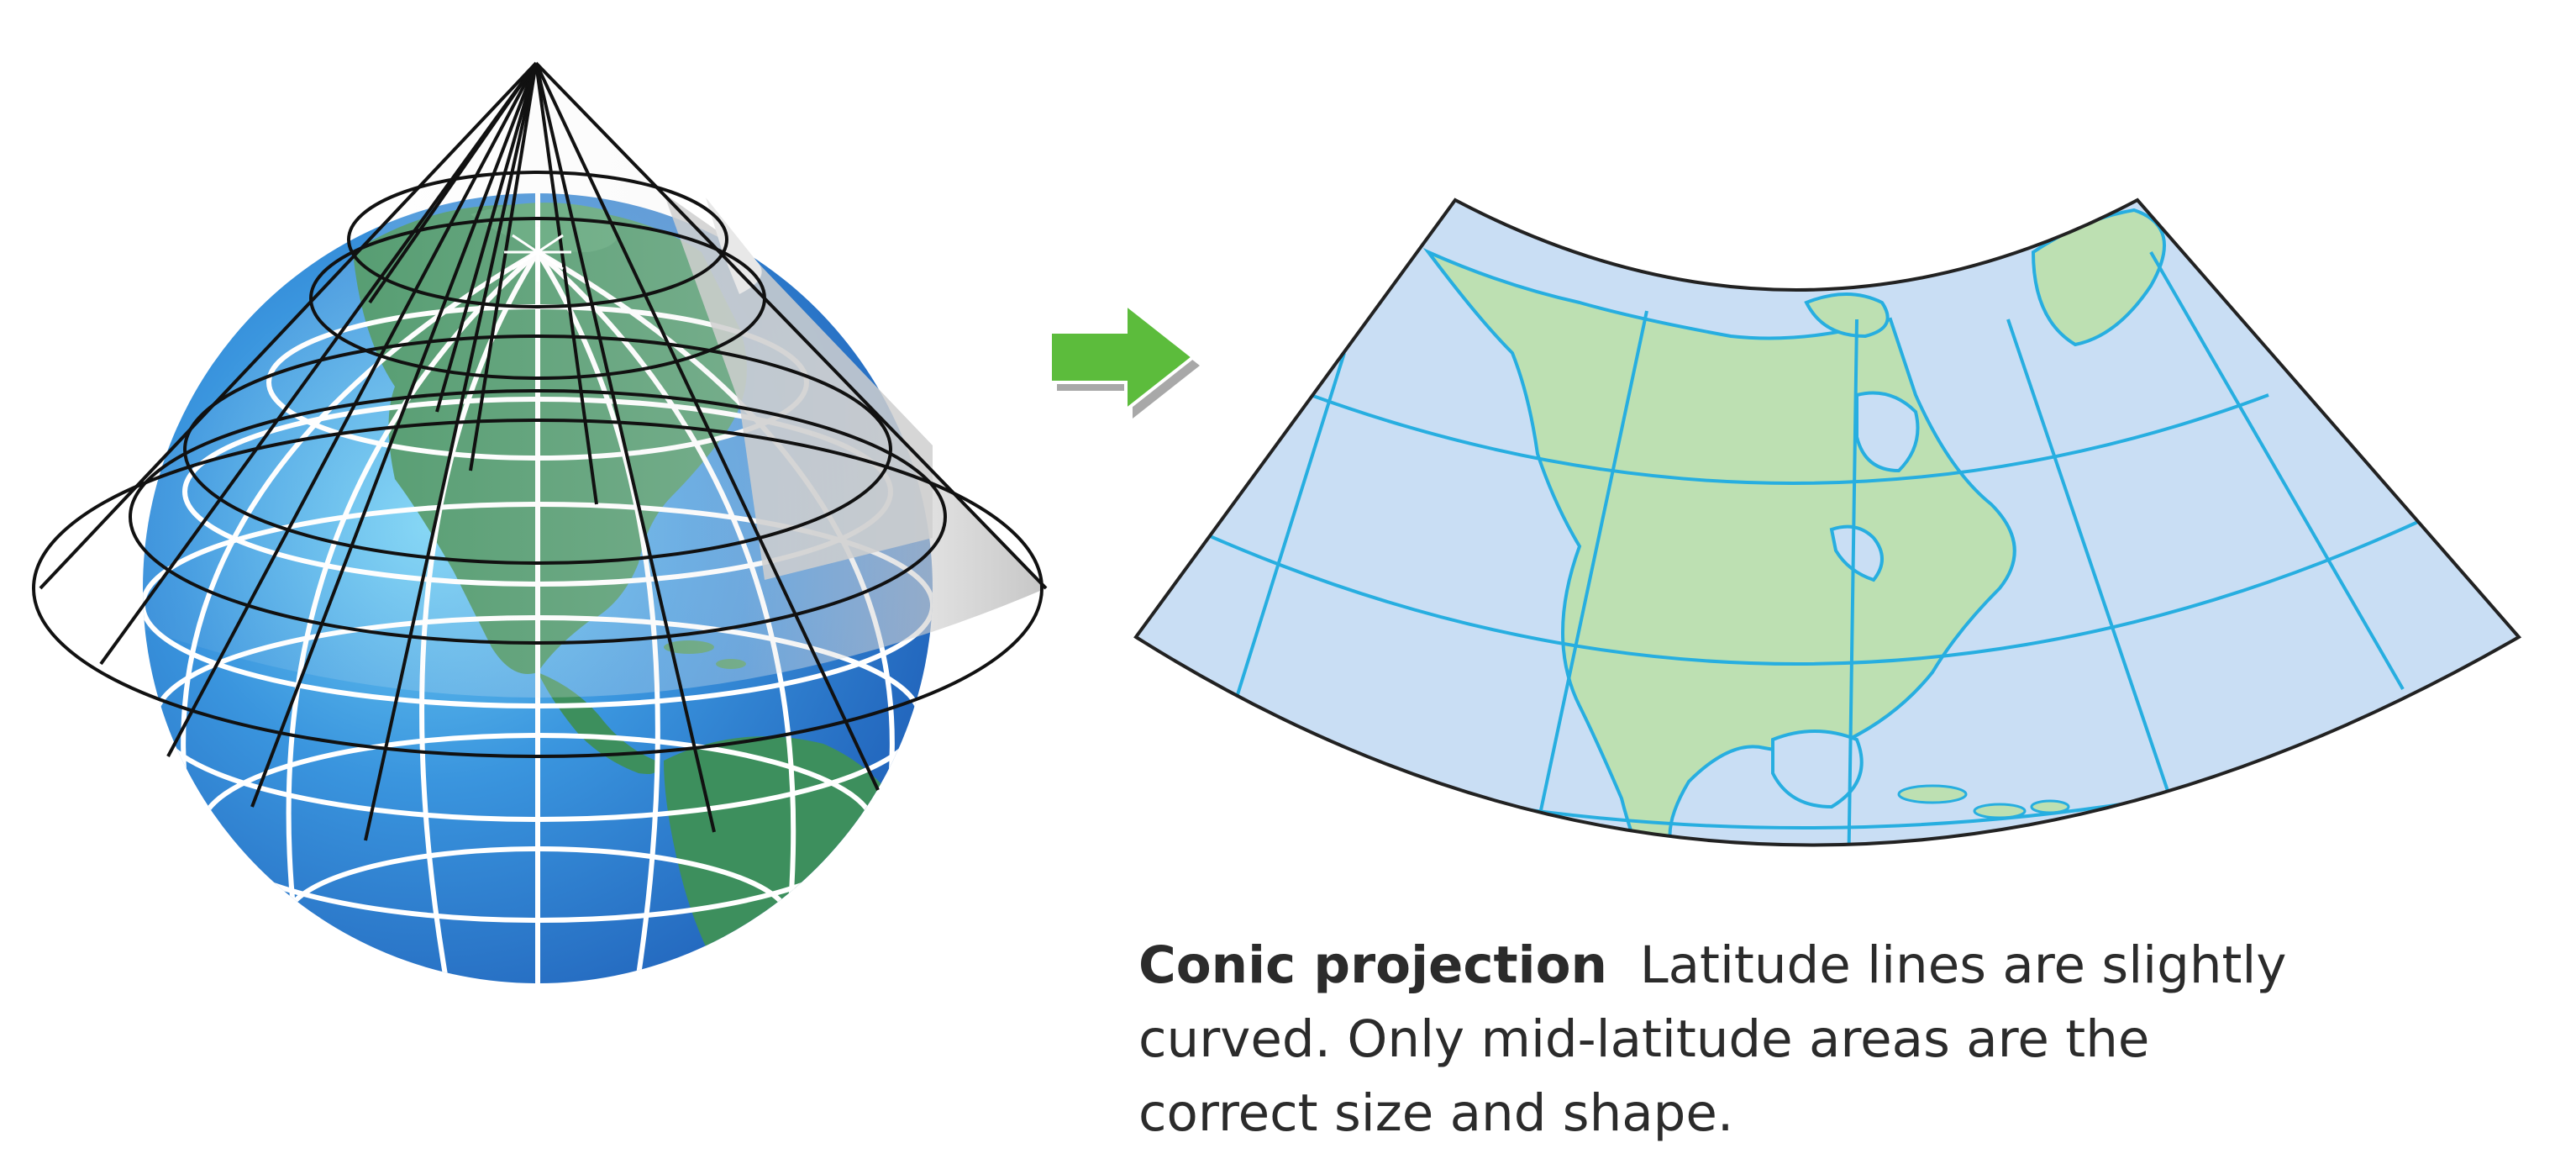 The image size is (2576, 1164). I want to click on caption-line-3: correct size and shape., so click(1436, 1113).